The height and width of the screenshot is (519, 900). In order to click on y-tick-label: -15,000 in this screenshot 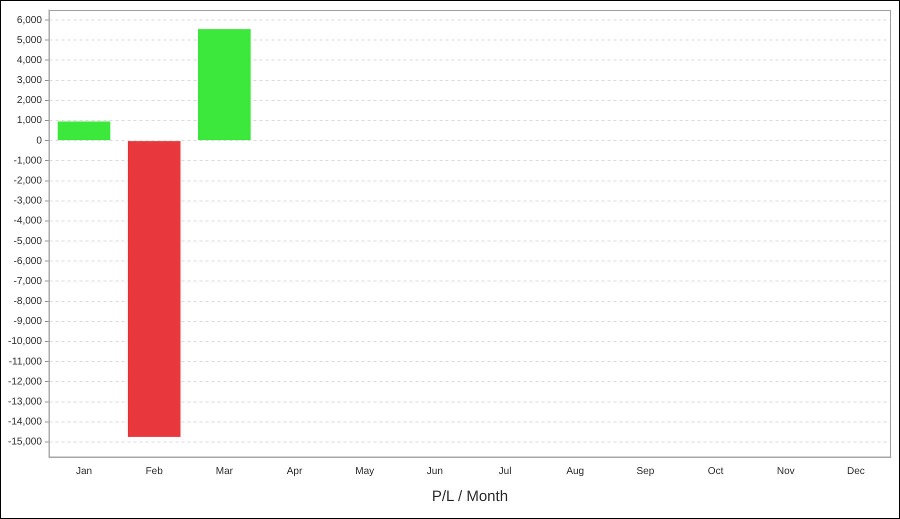, I will do `click(25, 442)`.